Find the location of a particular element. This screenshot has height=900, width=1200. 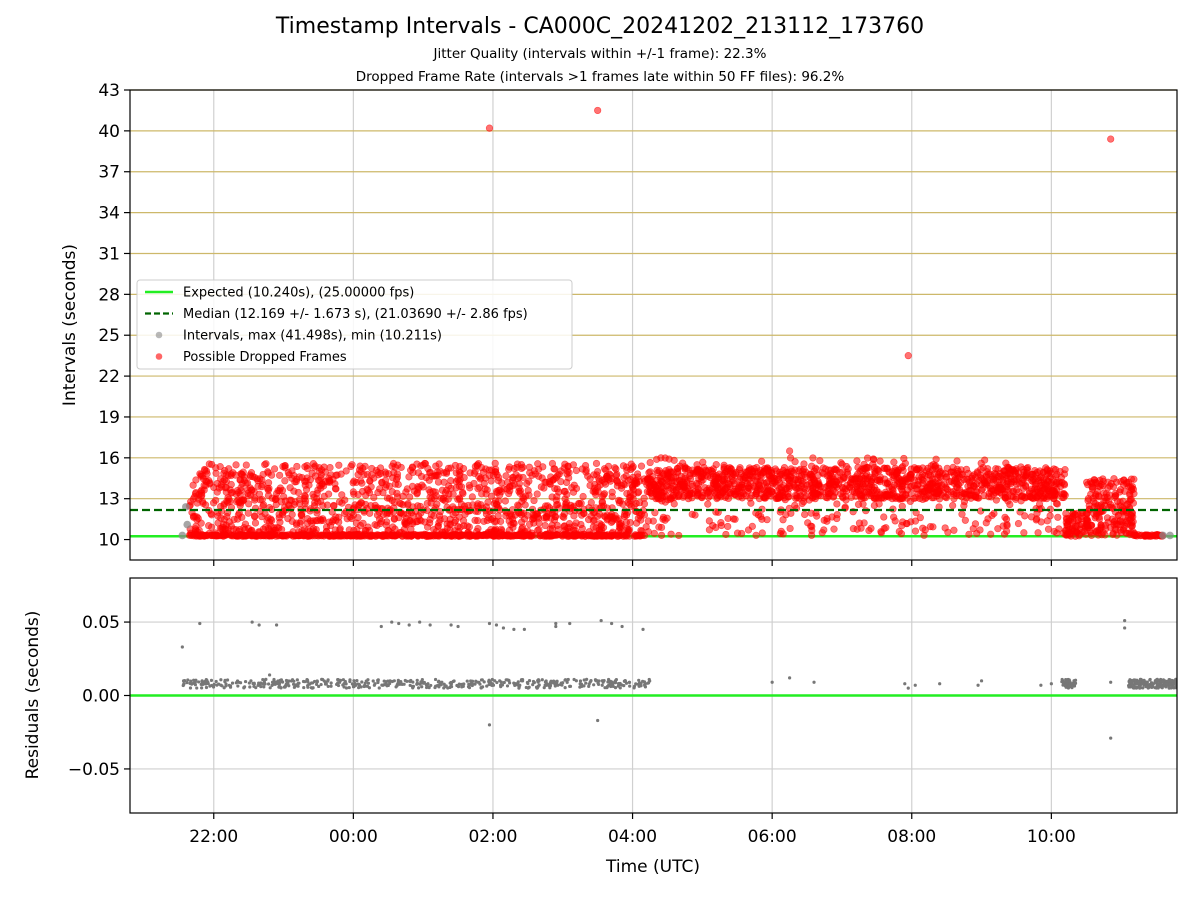

interval-point is located at coordinates (1170, 535).